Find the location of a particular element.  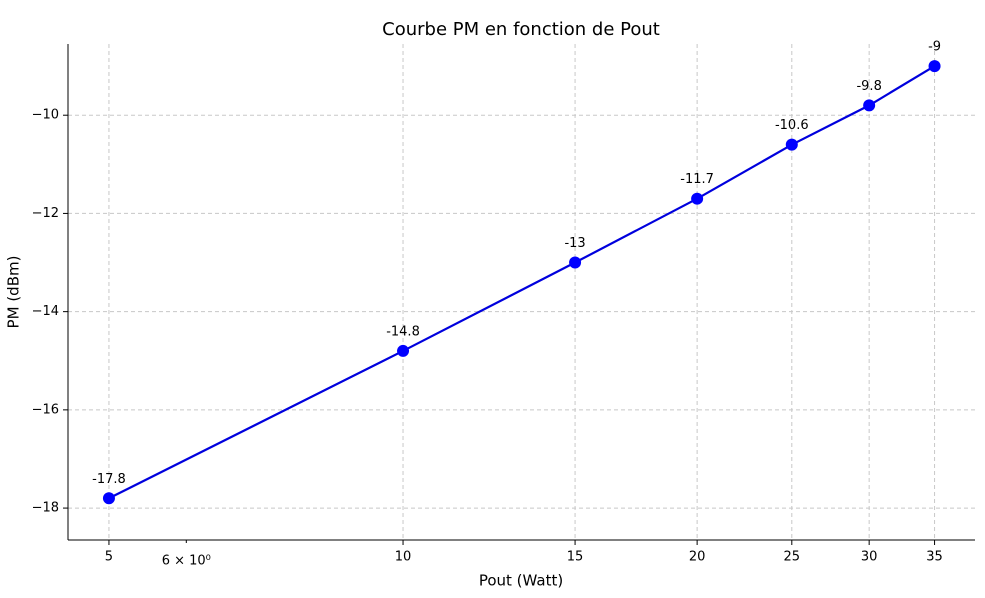

x-tick-label: 10 is located at coordinates (403, 557).